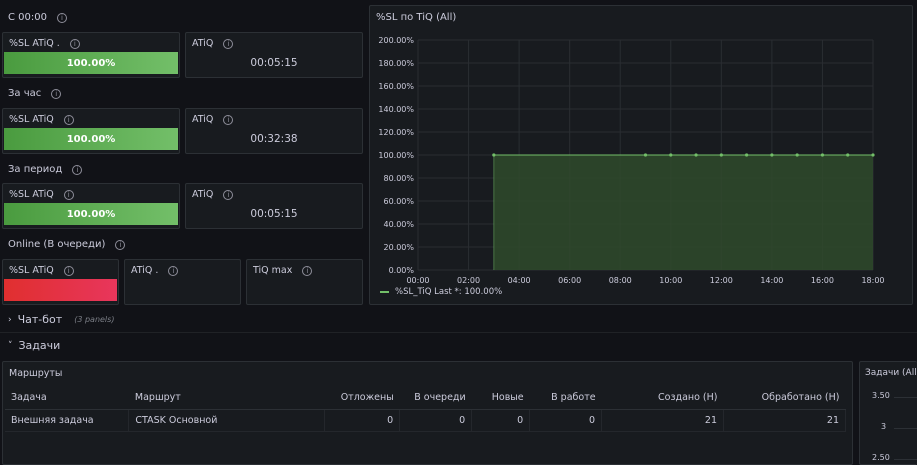 The height and width of the screenshot is (465, 917). I want to click on row-title-label: За период, so click(35, 169).